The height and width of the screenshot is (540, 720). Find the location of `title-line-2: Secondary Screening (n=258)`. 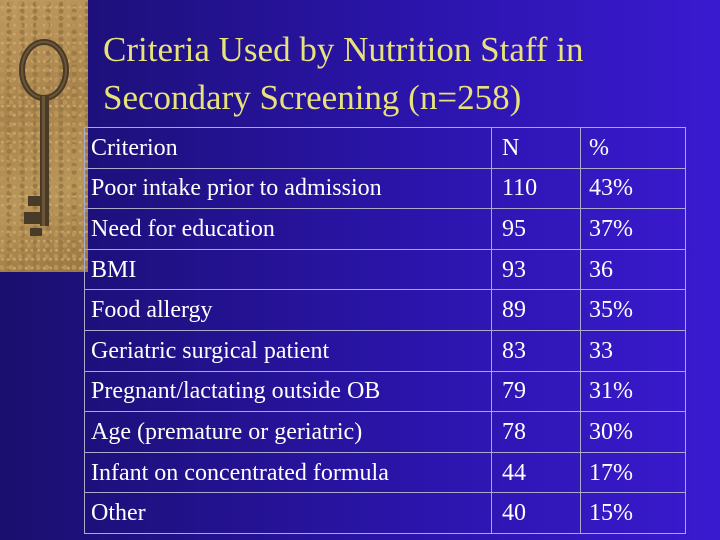

title-line-2: Secondary Screening (n=258) is located at coordinates (312, 97).